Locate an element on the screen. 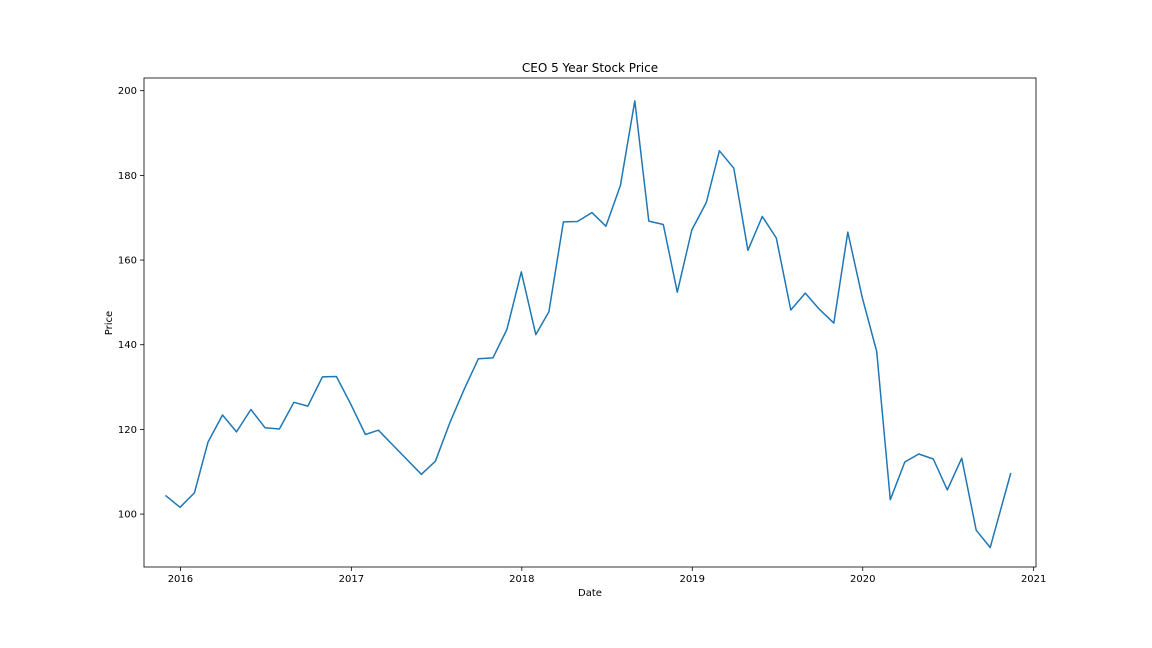 The image size is (1152, 648). y-tick-label: 120 is located at coordinates (127, 430).